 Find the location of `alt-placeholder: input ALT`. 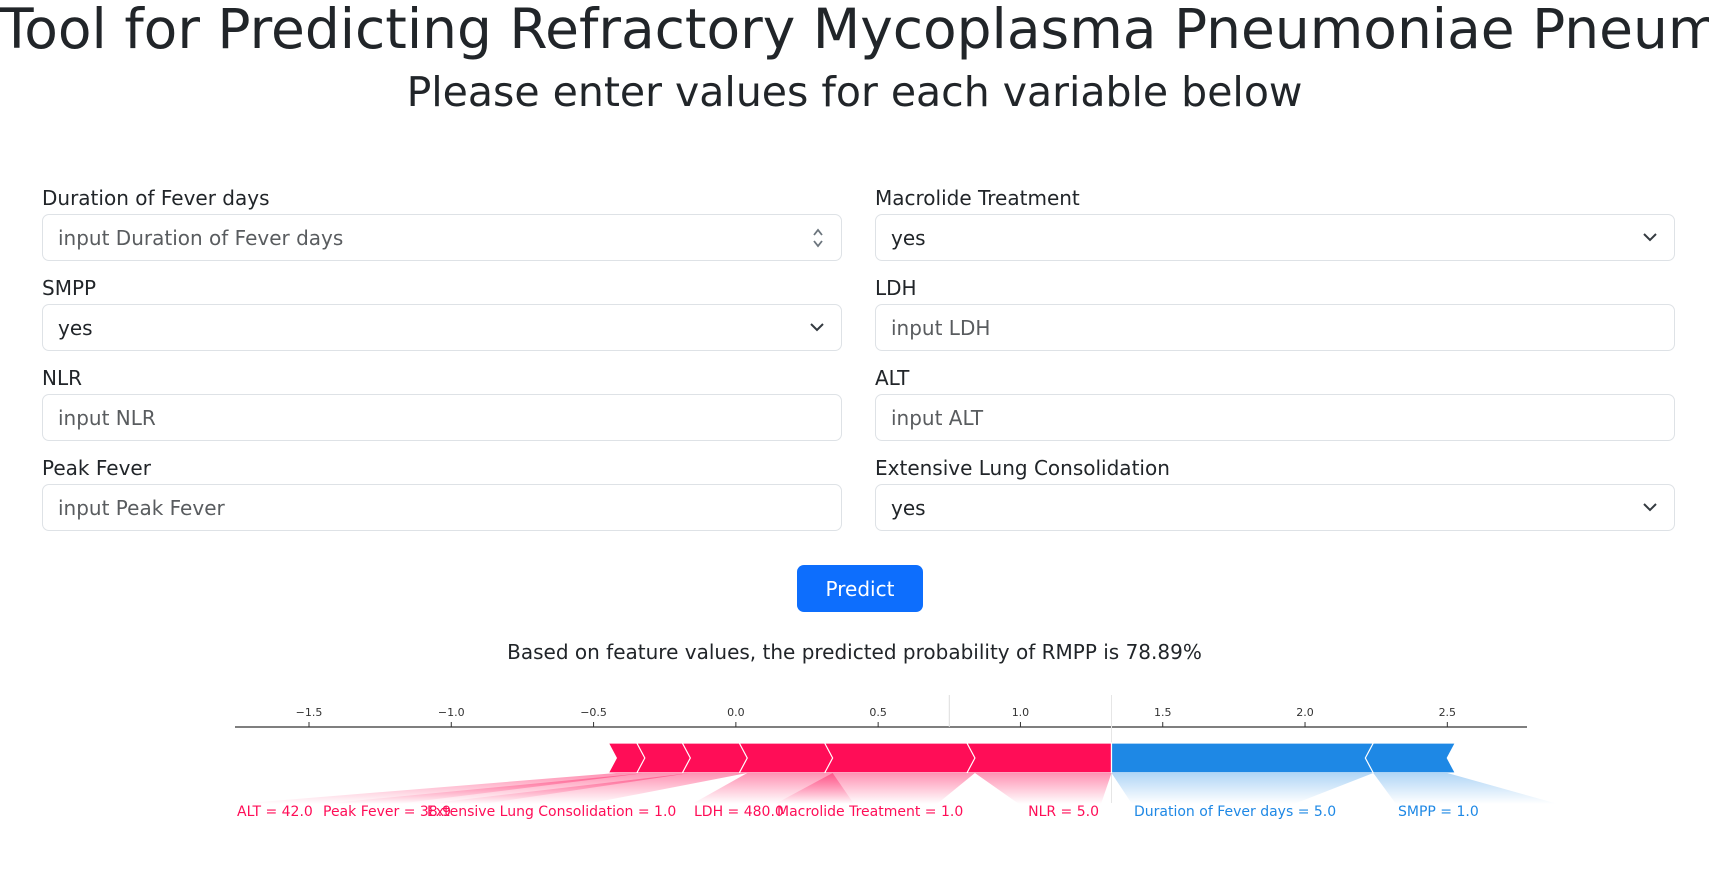

alt-placeholder: input ALT is located at coordinates (937, 417).